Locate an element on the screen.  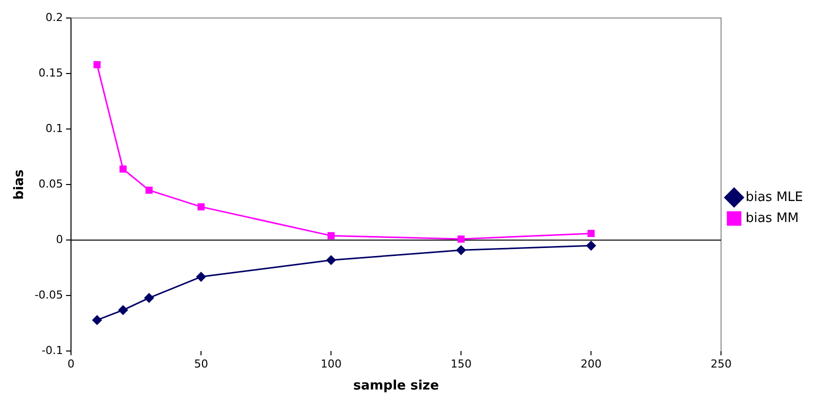
y-tick-label: 0.15 is located at coordinates (51, 73).